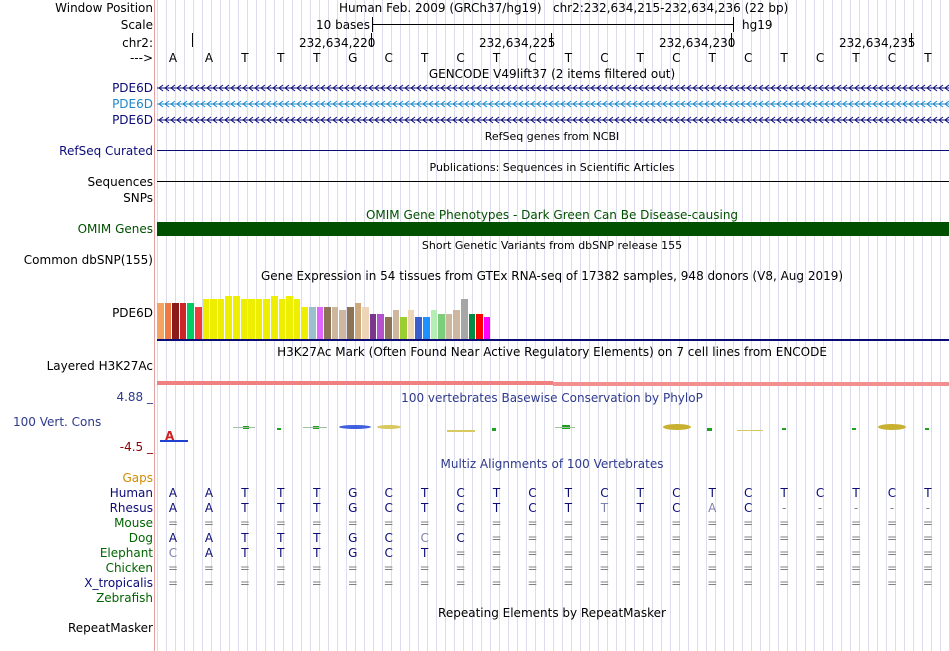 The width and height of the screenshot is (950, 651). What do you see at coordinates (124, 598) in the screenshot?
I see `species-label: Zebrafish` at bounding box center [124, 598].